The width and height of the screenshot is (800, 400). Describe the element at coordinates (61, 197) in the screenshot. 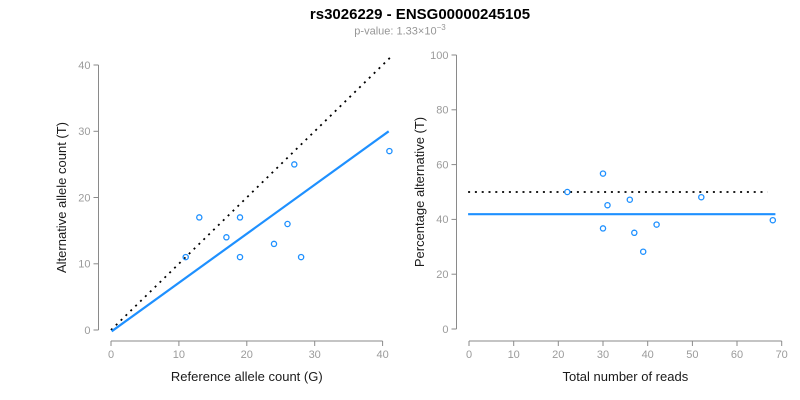

I see `y-axis-title: Alternative allele count (T)` at that location.